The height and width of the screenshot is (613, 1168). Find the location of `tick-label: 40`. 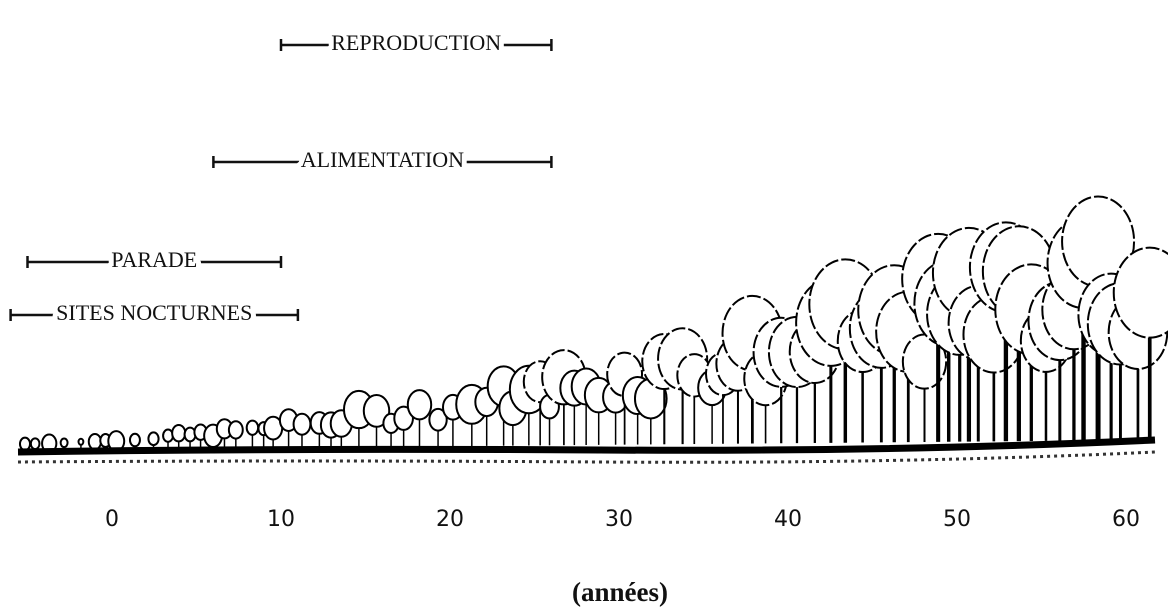

tick-label: 40 is located at coordinates (788, 519).